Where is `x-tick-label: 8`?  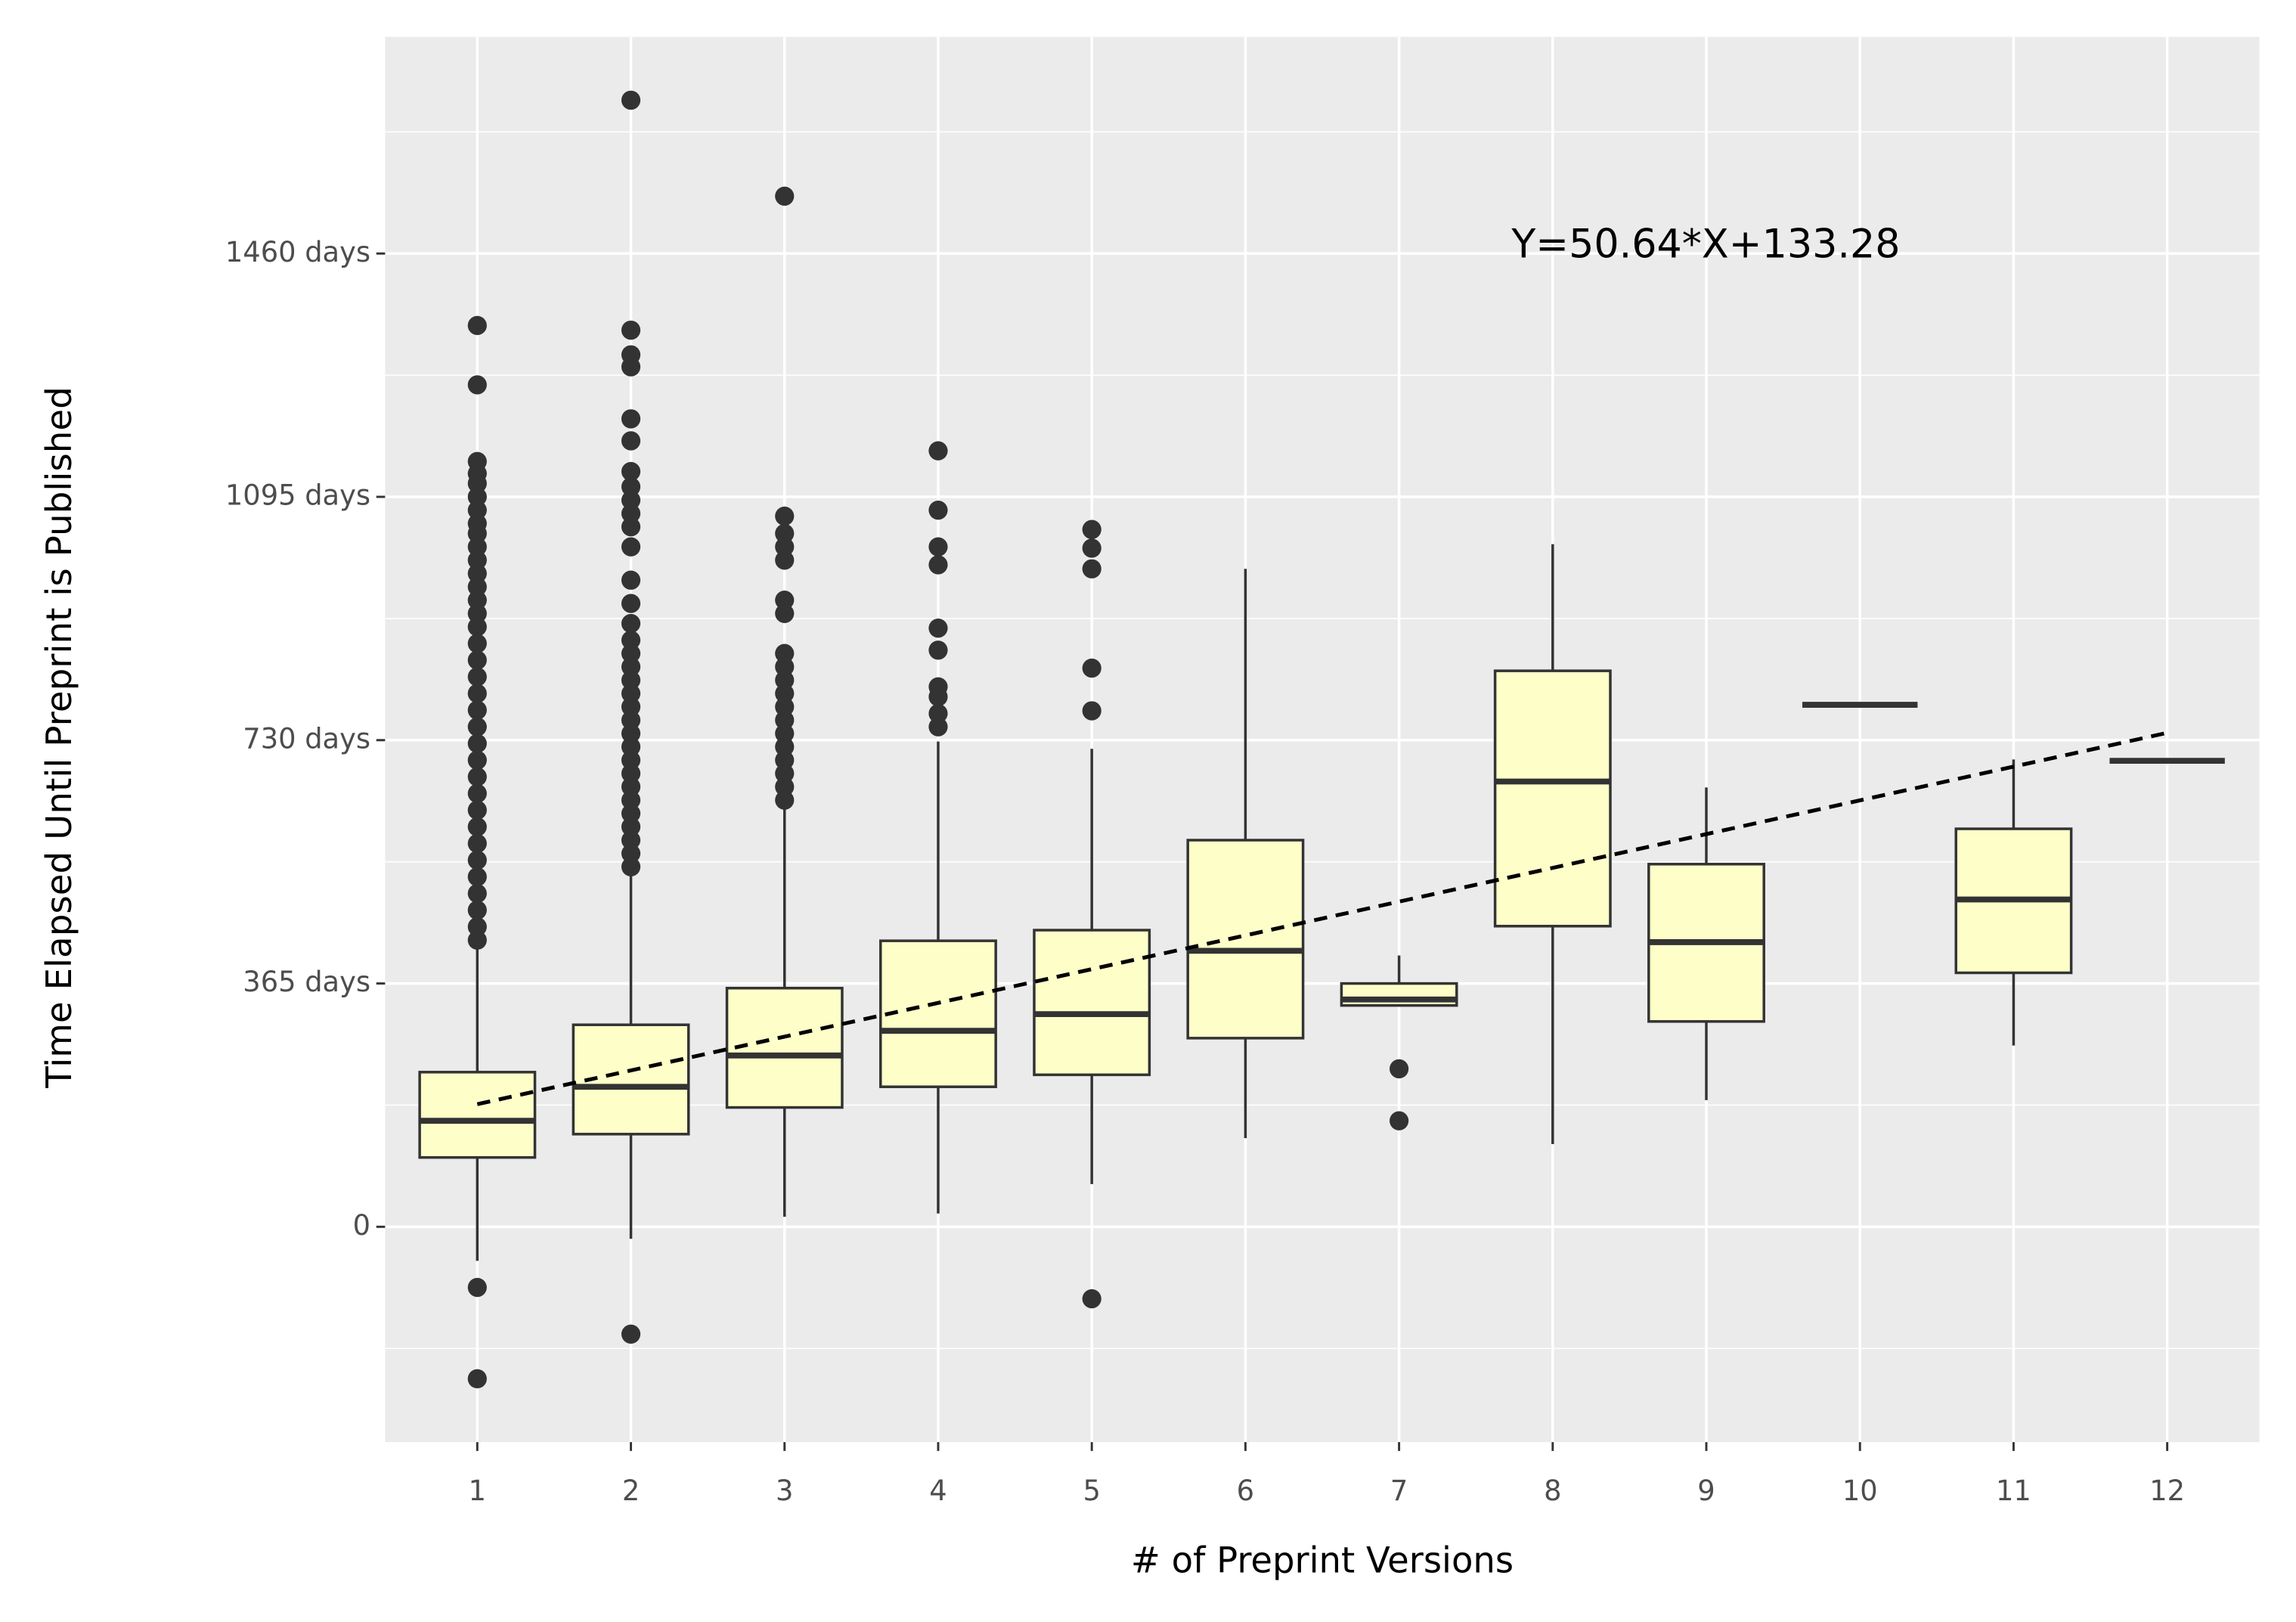
x-tick-label: 8 is located at coordinates (1552, 1491).